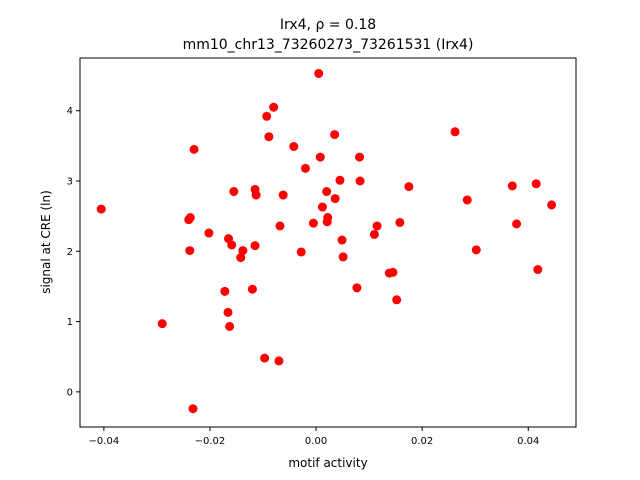  What do you see at coordinates (328, 45) in the screenshot?
I see `chart-title-line2: mm10_chr13_73260273_73261531 (Irx4)` at bounding box center [328, 45].